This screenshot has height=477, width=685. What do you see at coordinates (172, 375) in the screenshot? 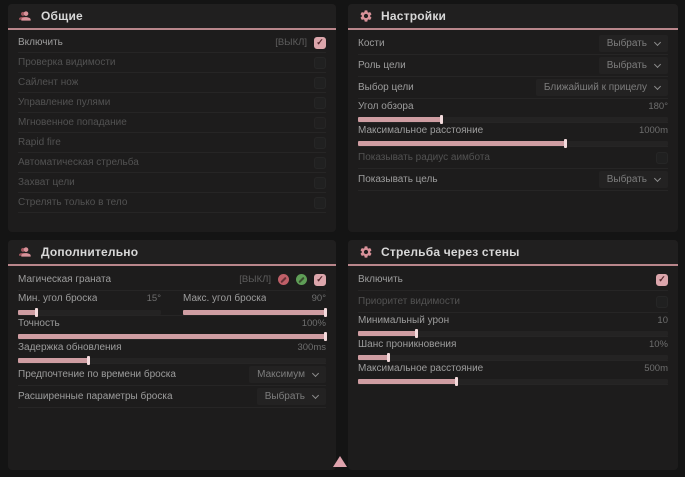
I see `dropdown-row-throw-time-preference: Предпочтение по времени броска Максимум` at bounding box center [172, 375].